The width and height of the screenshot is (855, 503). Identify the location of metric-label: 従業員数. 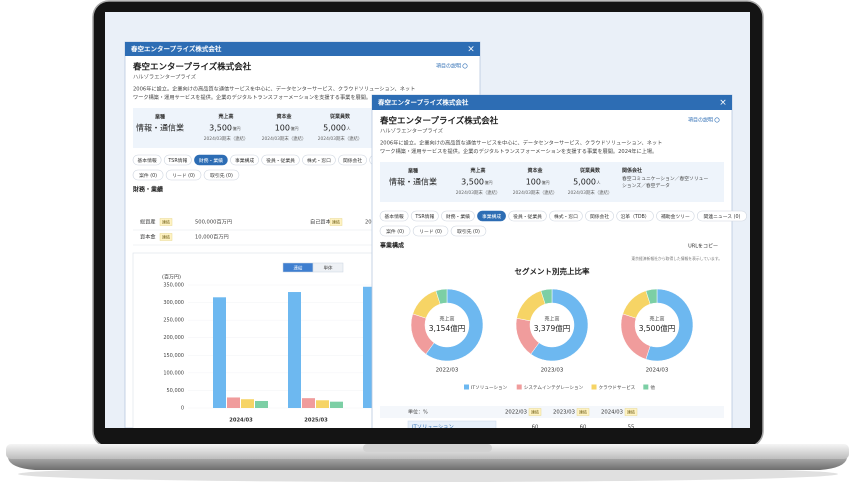
(340, 116).